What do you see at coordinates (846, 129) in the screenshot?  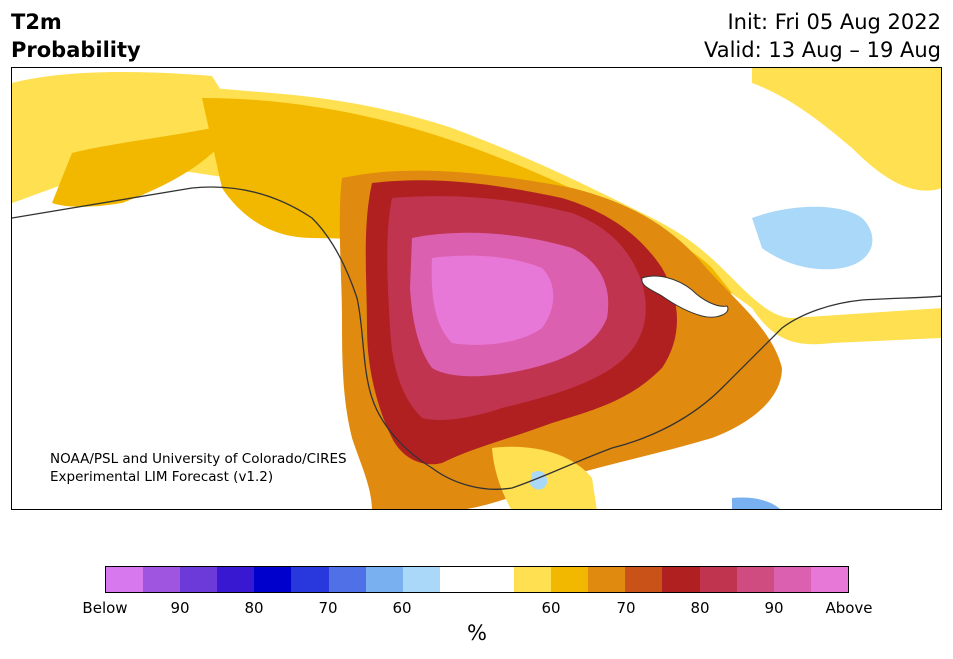 I see `arctic-yellow` at bounding box center [846, 129].